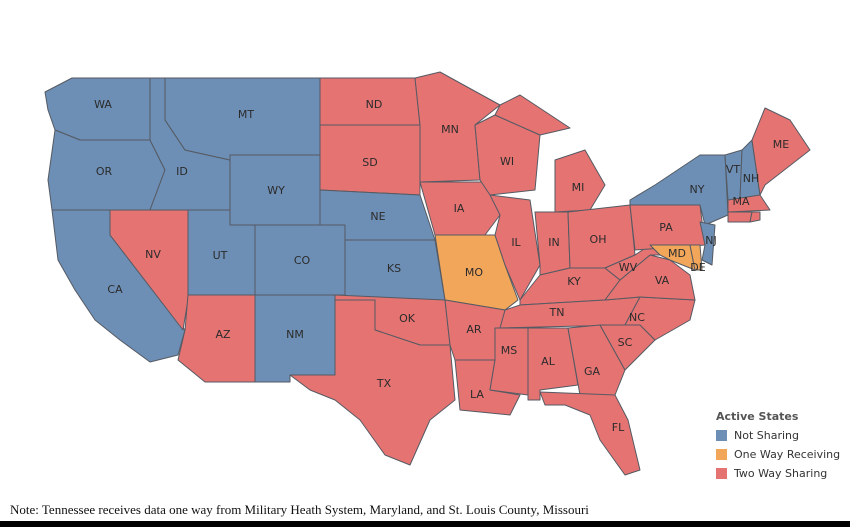 The image size is (850, 527). What do you see at coordinates (625, 342) in the screenshot?
I see `label-sc: SC` at bounding box center [625, 342].